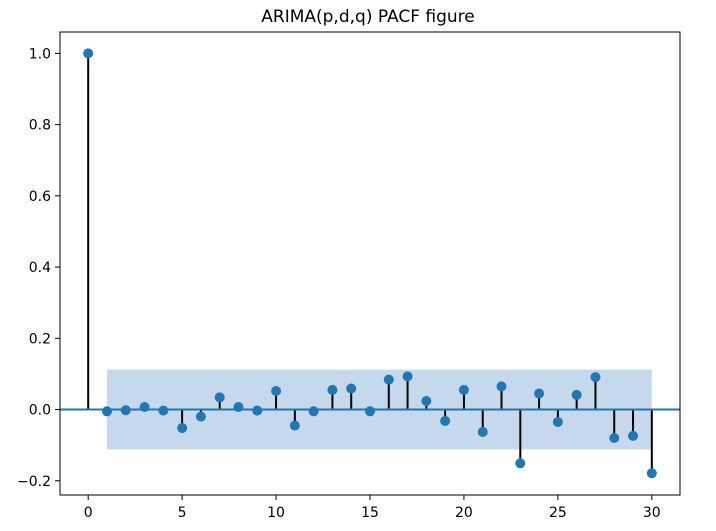 This screenshot has height=531, width=716. I want to click on y-tick-label: 0.8, so click(40, 126).